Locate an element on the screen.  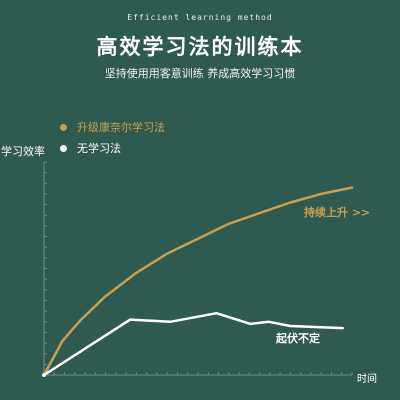
series-line-none is located at coordinates (193, 344).